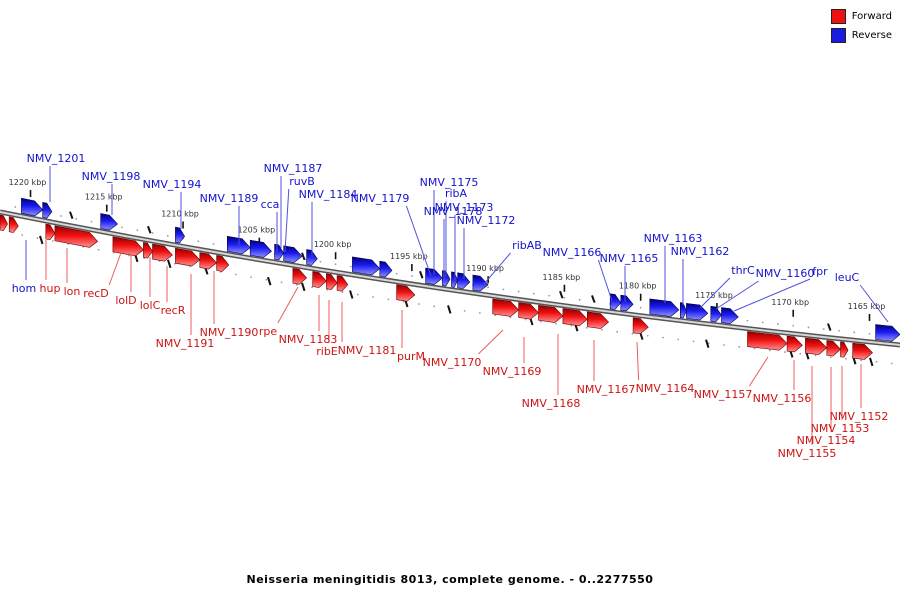 Image resolution: width=900 pixels, height=600 pixels. Describe the element at coordinates (785, 273) in the screenshot. I see `gene-label-NMV_1160: NMV_1160` at that location.